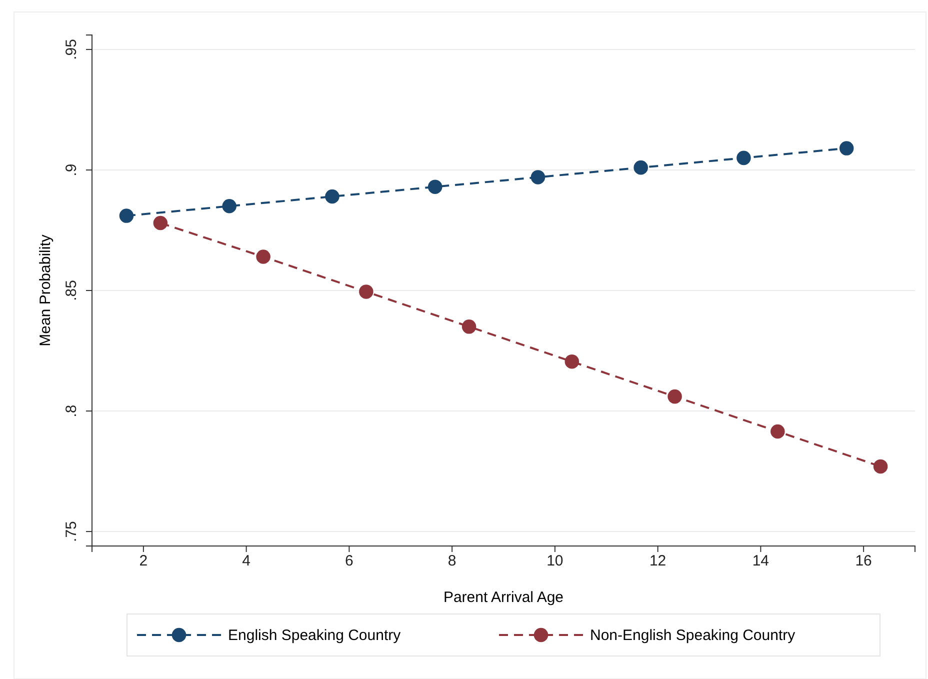  What do you see at coordinates (863, 561) in the screenshot?
I see `x-tick-label: 16` at bounding box center [863, 561].